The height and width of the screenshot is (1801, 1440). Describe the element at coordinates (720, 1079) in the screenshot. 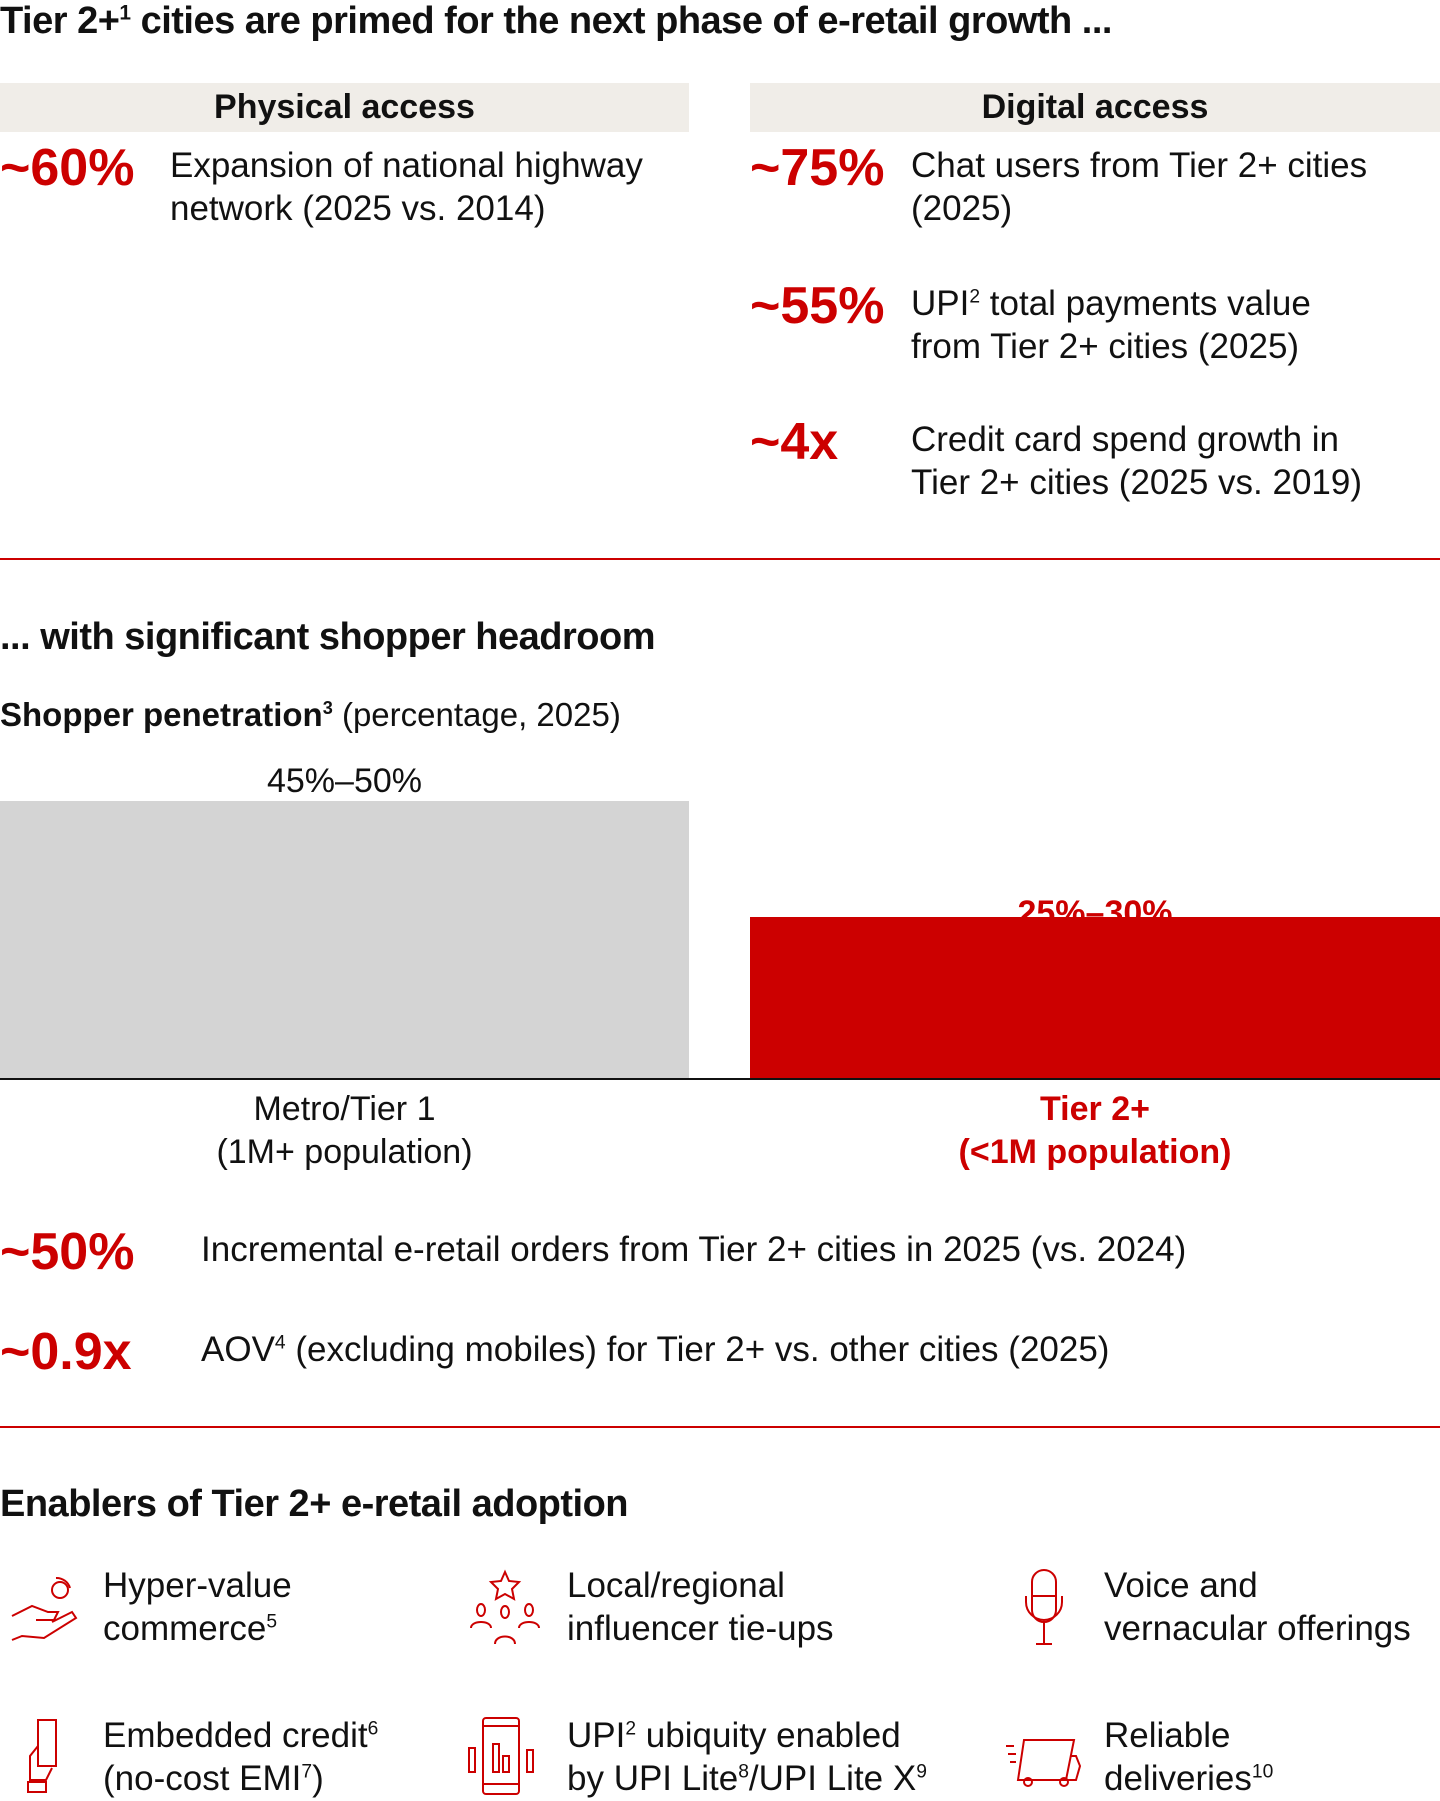

I see `chart-baseline` at that location.